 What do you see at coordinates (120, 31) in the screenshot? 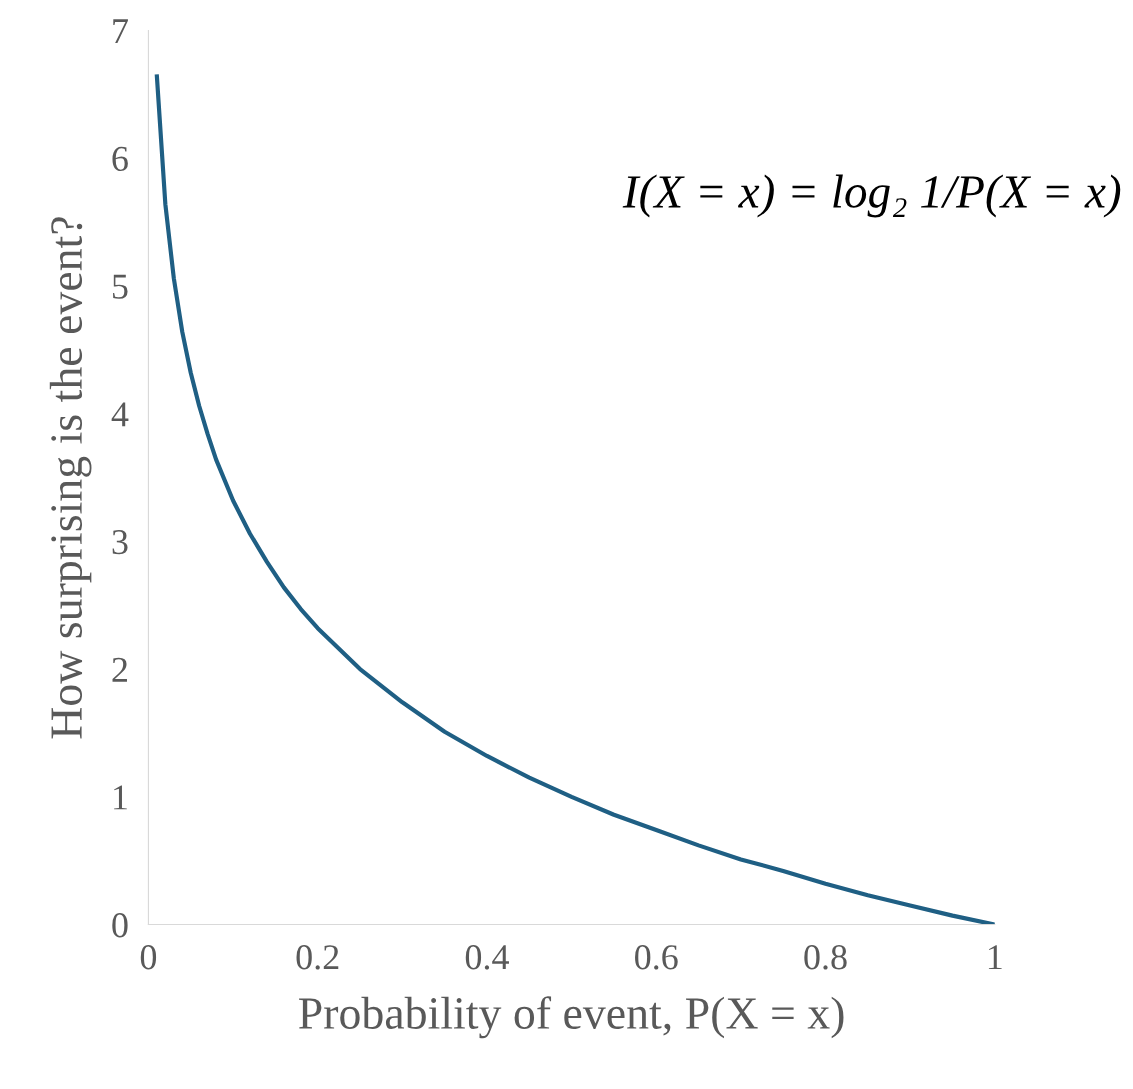
I see `y-tick-label: 7` at bounding box center [120, 31].